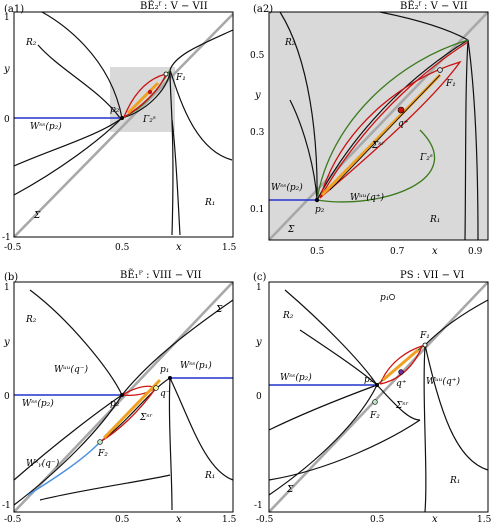 The width and height of the screenshot is (497, 525). I want to click on x-tick: 0.7, so click(397, 252).